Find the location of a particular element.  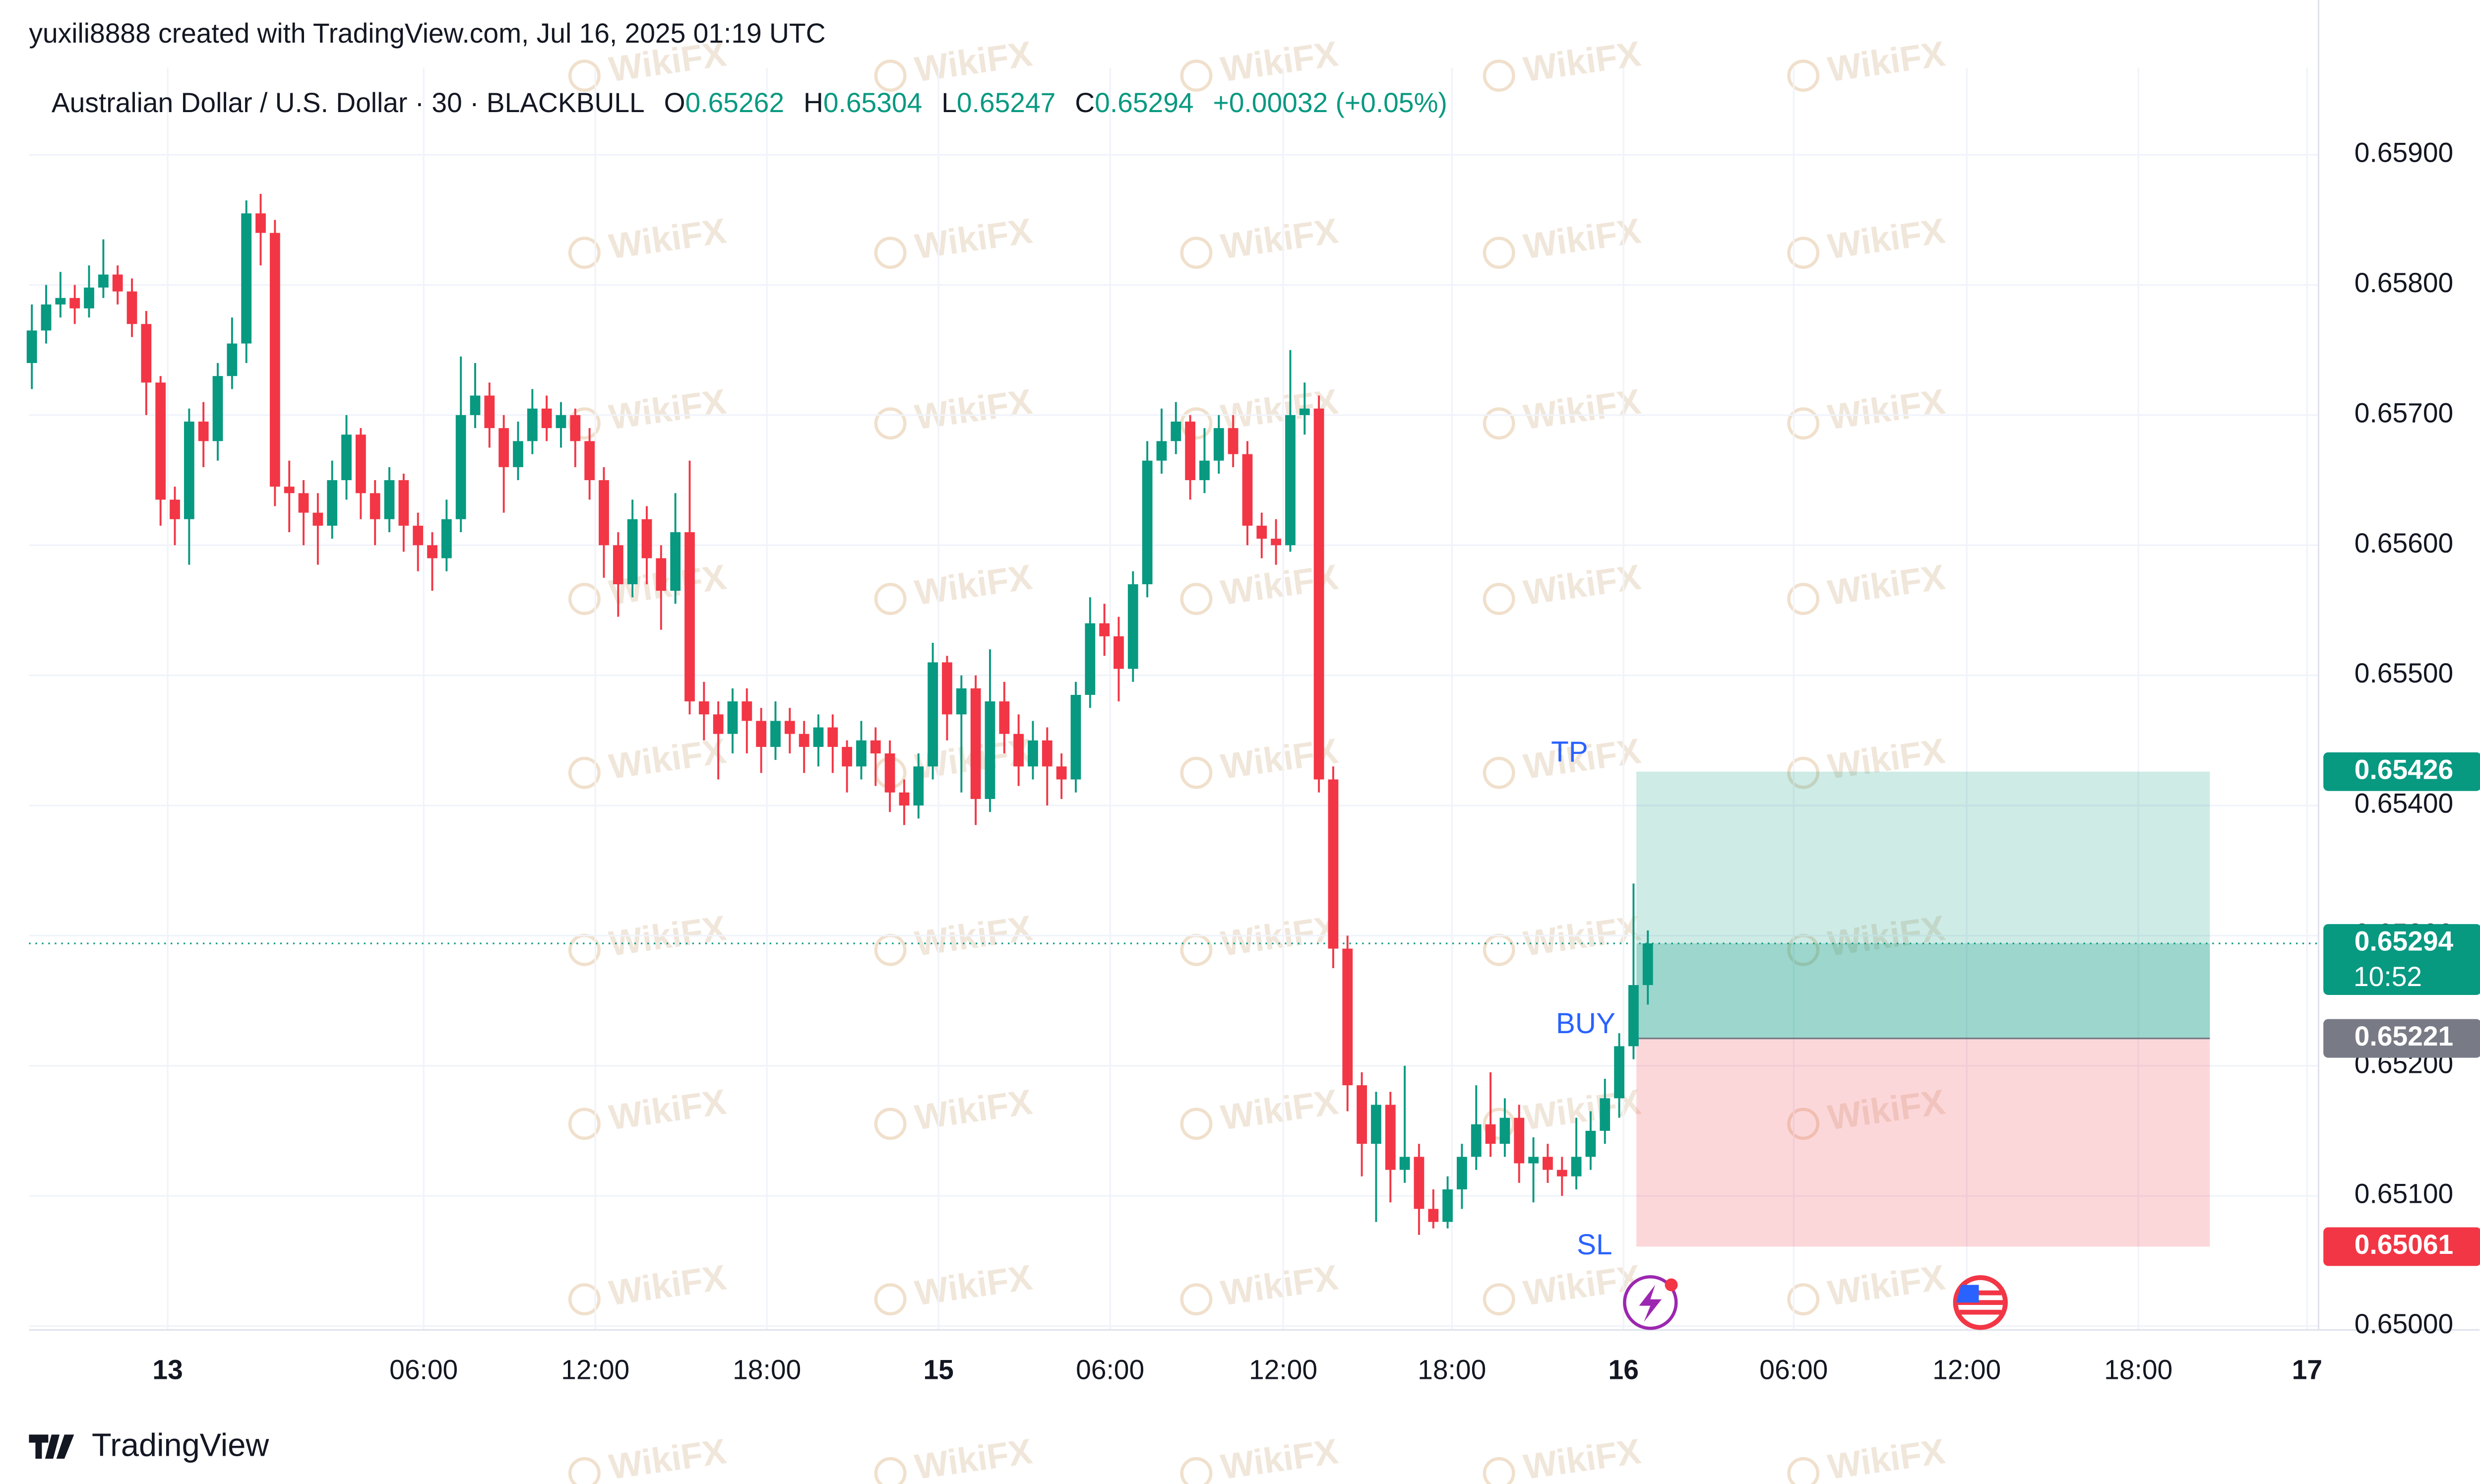

take-profit-badge is located at coordinates (2401, 771).